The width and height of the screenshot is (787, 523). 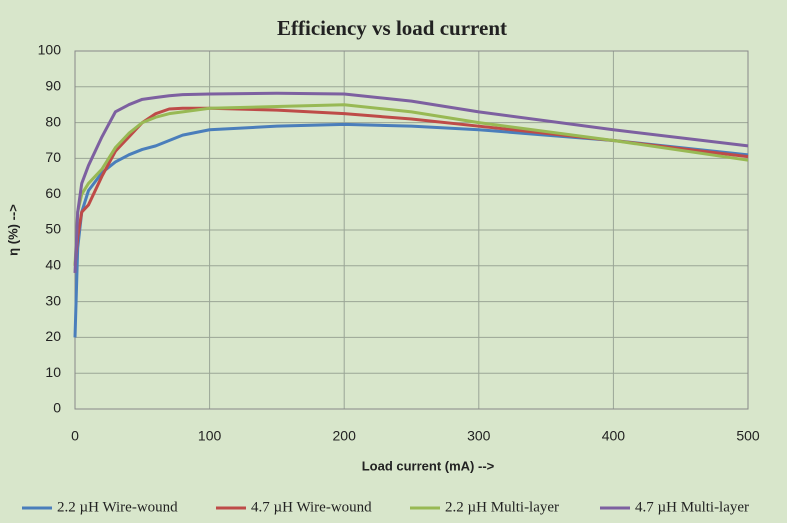 What do you see at coordinates (53, 86) in the screenshot?
I see `y-tick-label: 90` at bounding box center [53, 86].